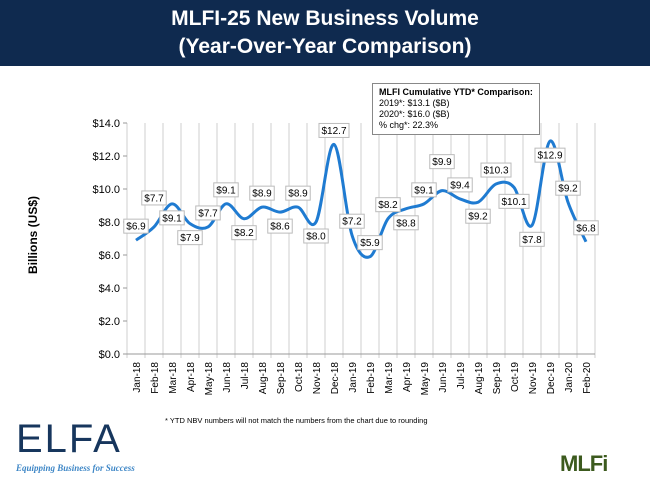 Image resolution: width=650 pixels, height=481 pixels. I want to click on x-tick-label: Nov-19, so click(533, 378).